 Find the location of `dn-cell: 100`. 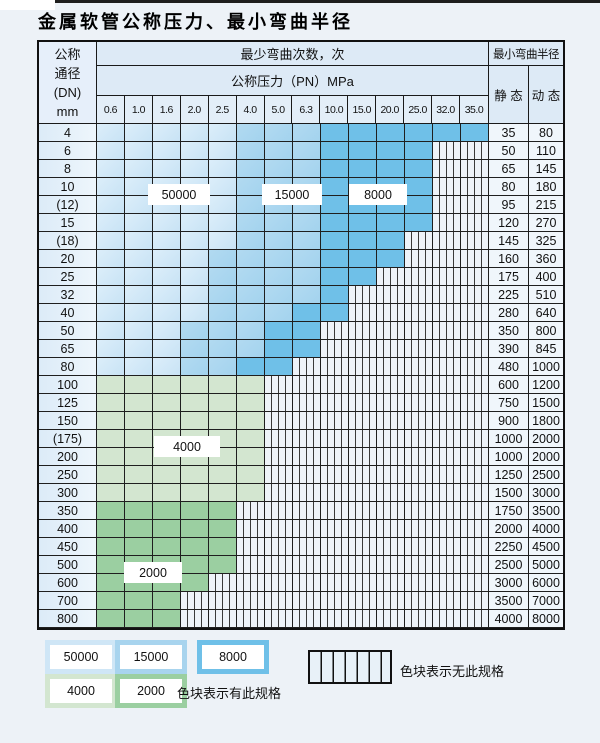

dn-cell: 100 is located at coordinates (68, 385).